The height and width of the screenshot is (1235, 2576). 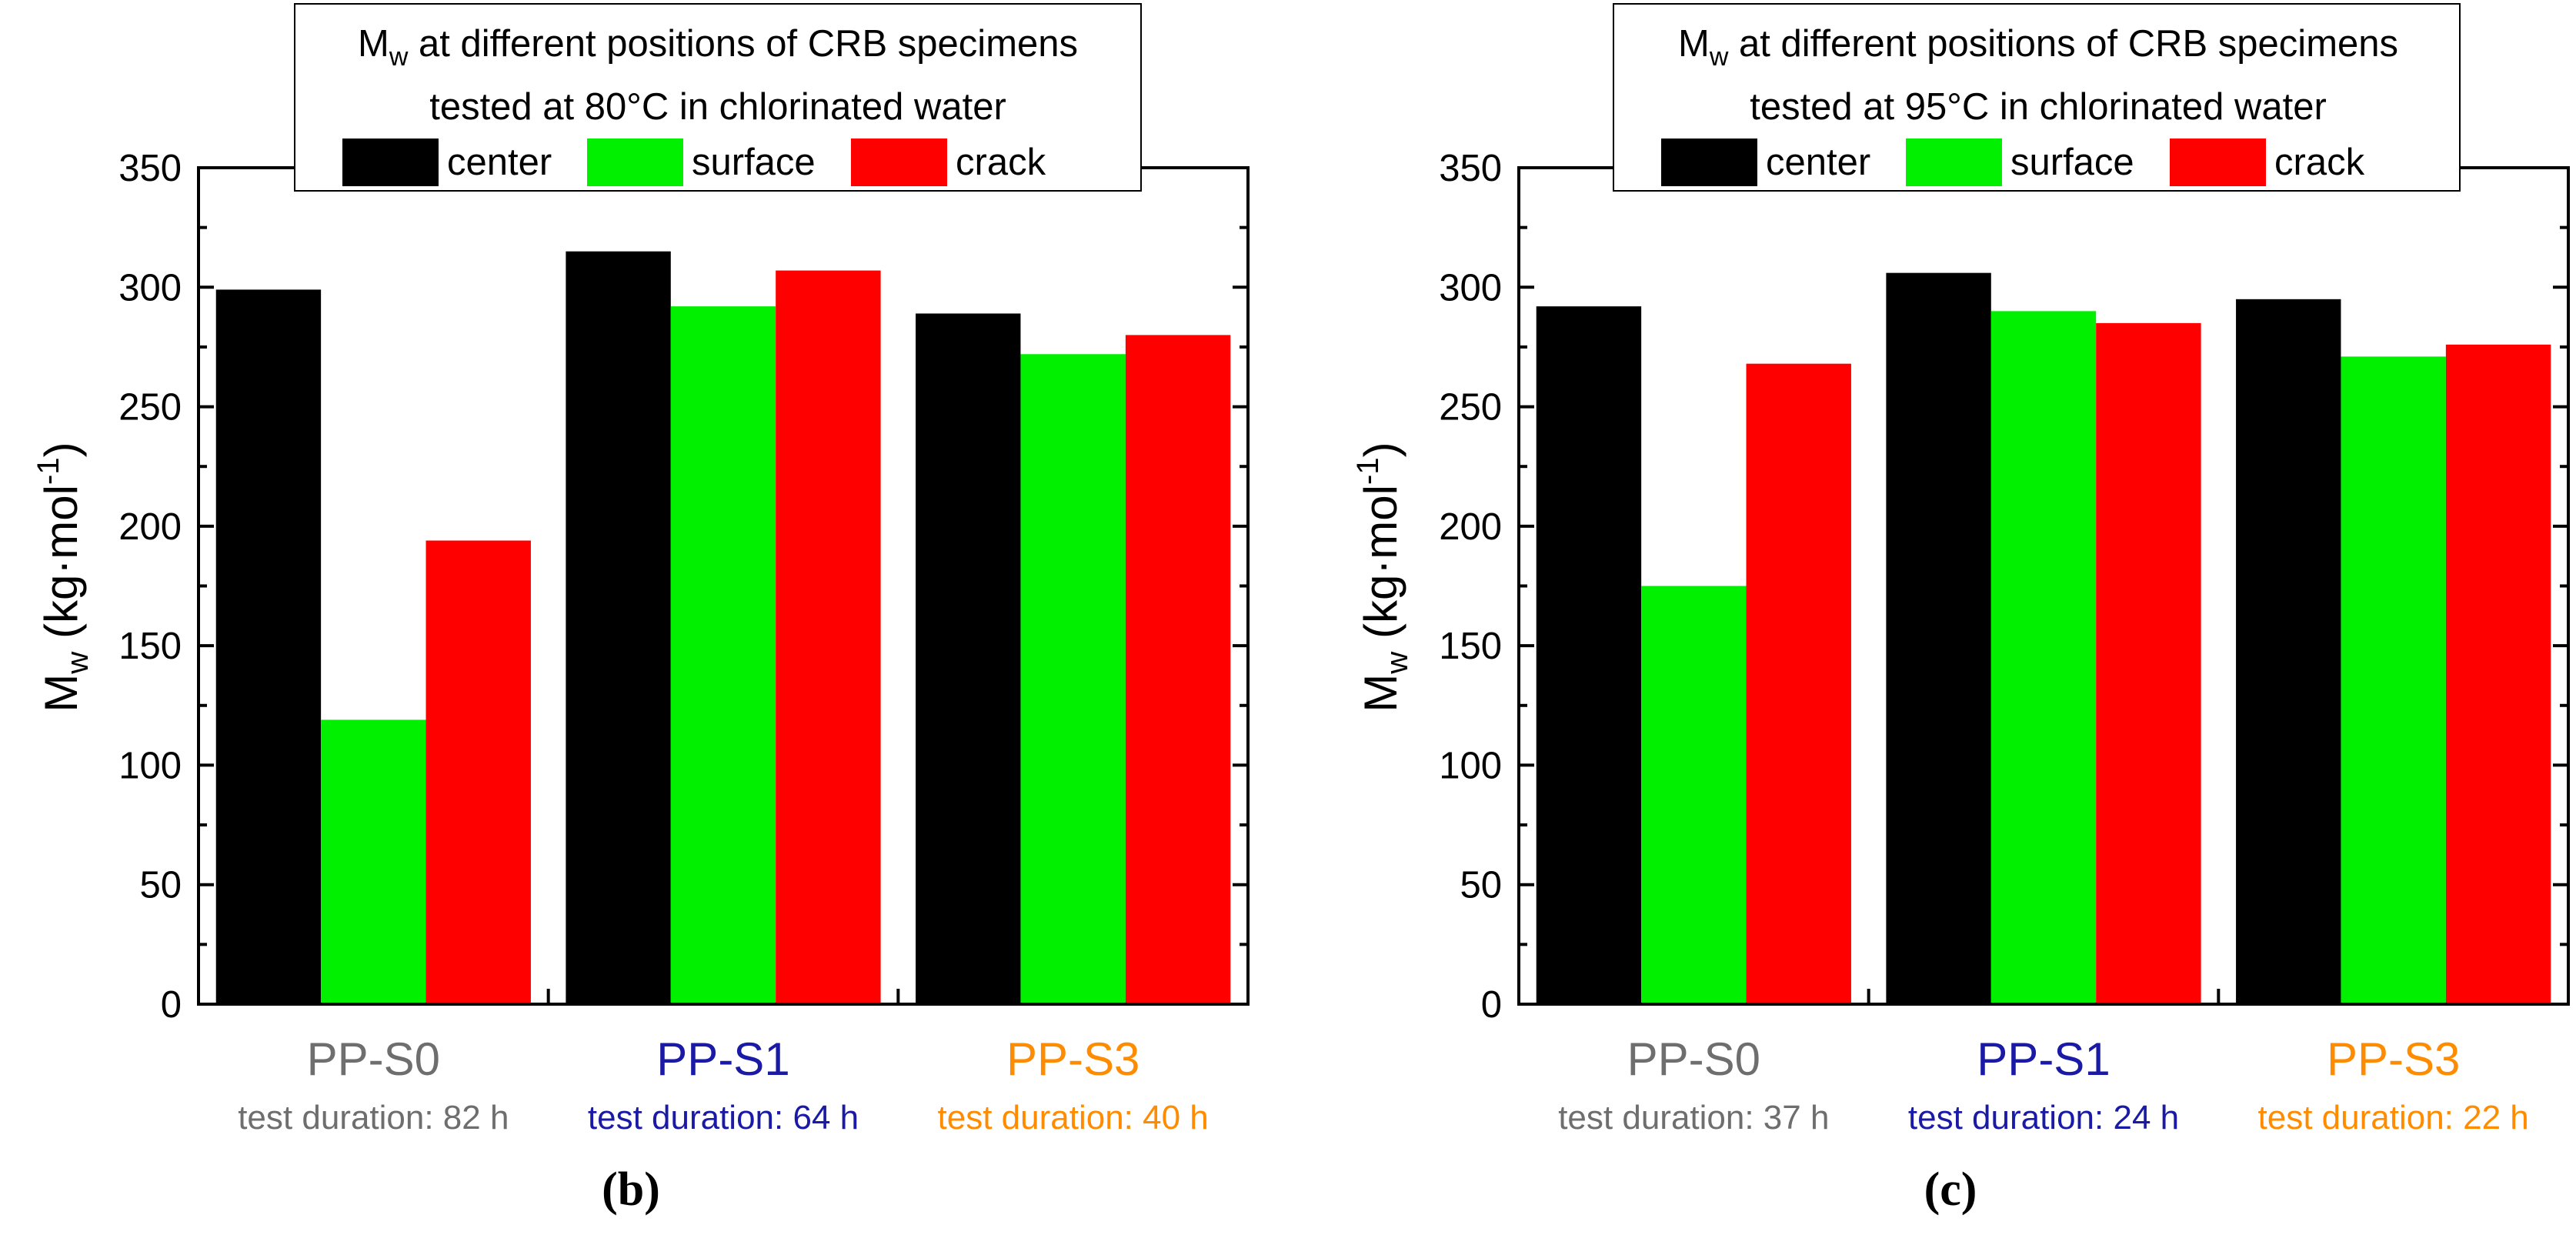 I want to click on chart-title-line2: tested at 95°C in chlorinated water, so click(x=2038, y=107).